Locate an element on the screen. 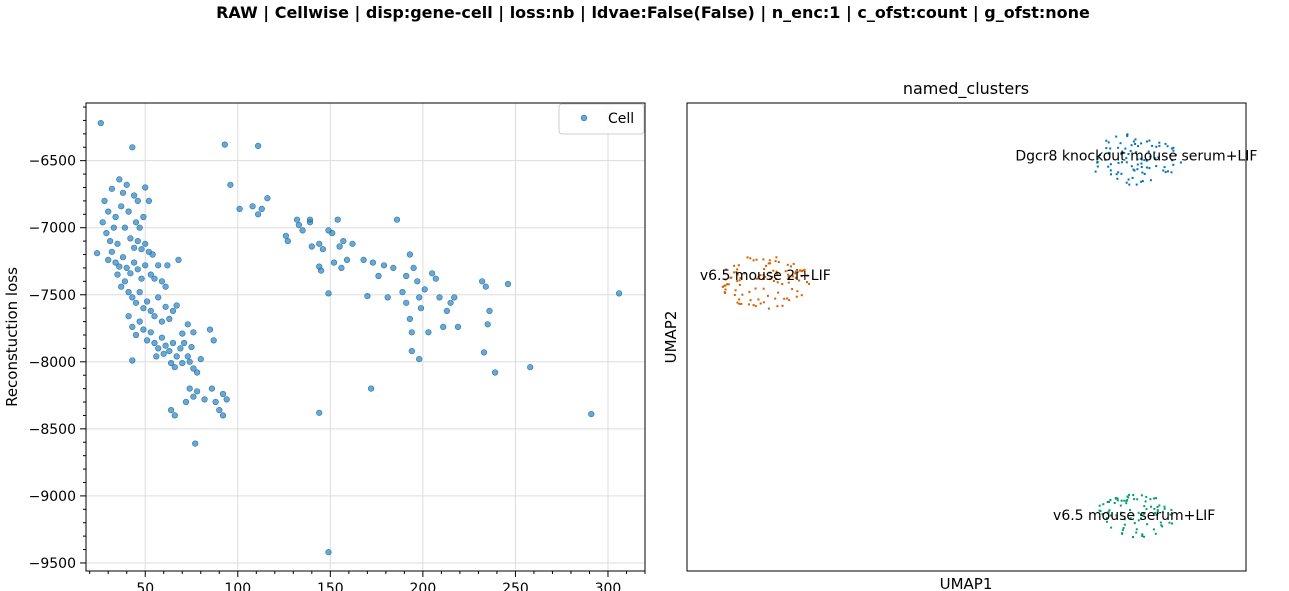 The width and height of the screenshot is (1289, 591). x-tick-label: 300 is located at coordinates (608, 586).